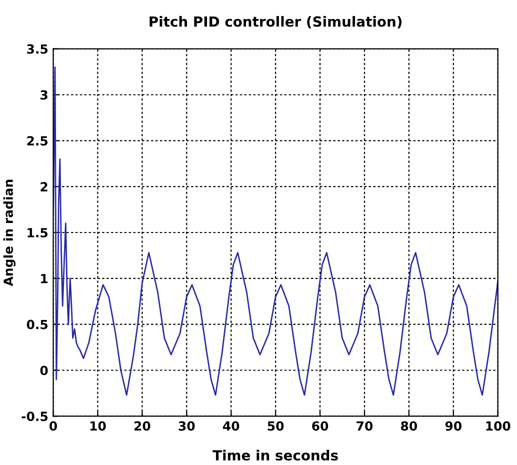  What do you see at coordinates (453, 426) in the screenshot?
I see `x-tick-label: 90` at bounding box center [453, 426].